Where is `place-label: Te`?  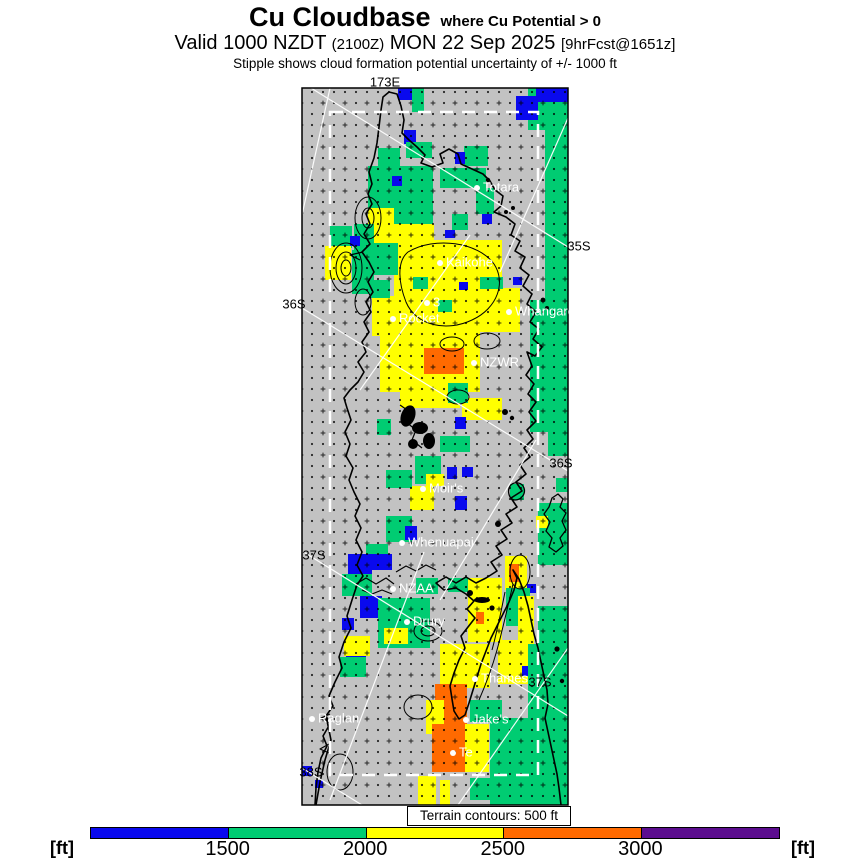
place-label: Te is located at coordinates (466, 751).